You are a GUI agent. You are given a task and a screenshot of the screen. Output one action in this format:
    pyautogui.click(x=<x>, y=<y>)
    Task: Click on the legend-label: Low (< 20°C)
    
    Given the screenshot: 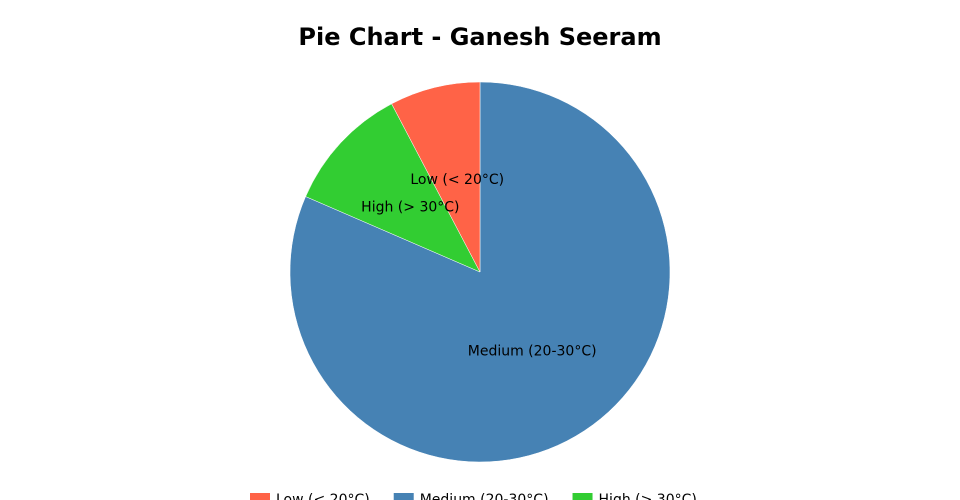 What is the action you would take?
    pyautogui.click(x=323, y=496)
    